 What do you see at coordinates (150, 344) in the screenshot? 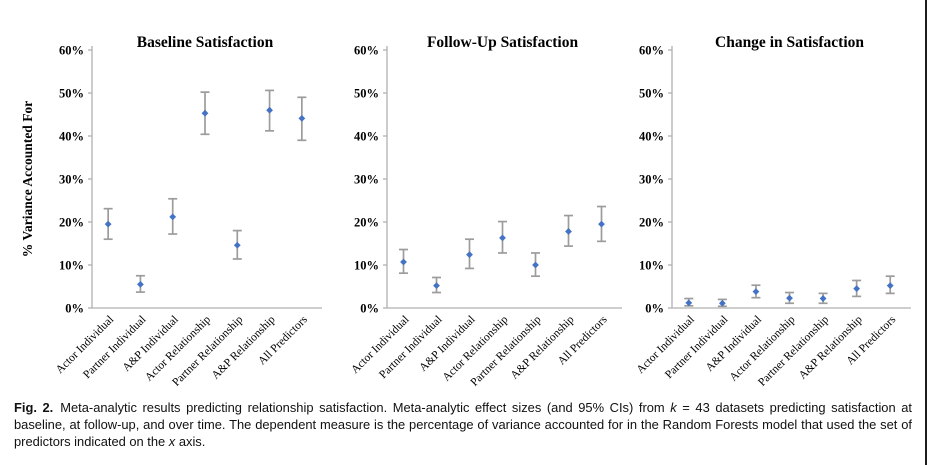
I see `x-tick-label: A&P Individual` at bounding box center [150, 344].